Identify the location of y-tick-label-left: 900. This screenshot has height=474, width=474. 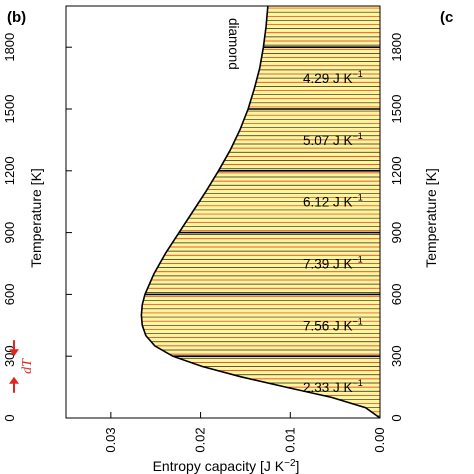
(9, 233).